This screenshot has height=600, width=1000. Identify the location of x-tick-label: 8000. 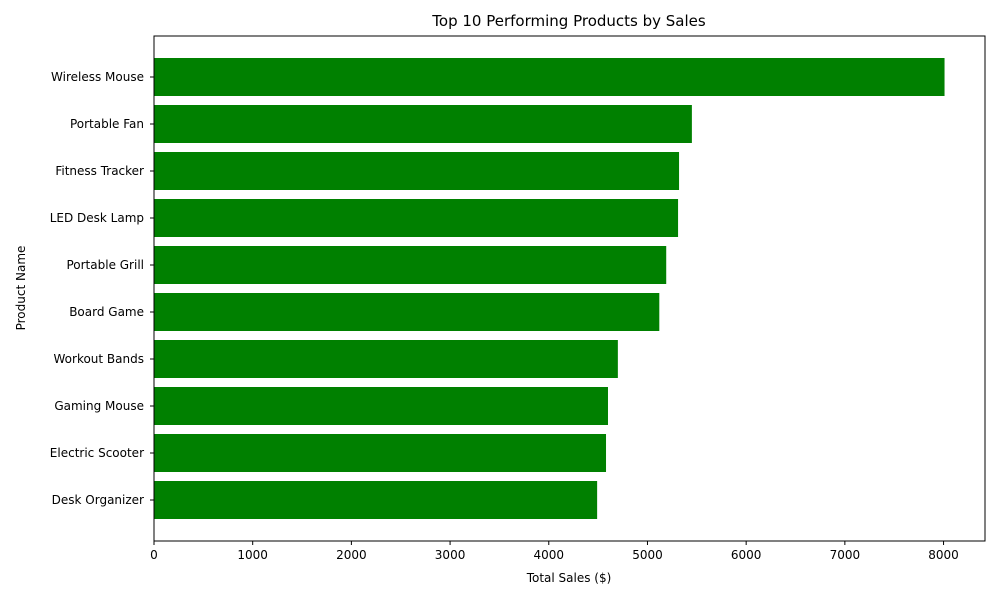
(943, 555).